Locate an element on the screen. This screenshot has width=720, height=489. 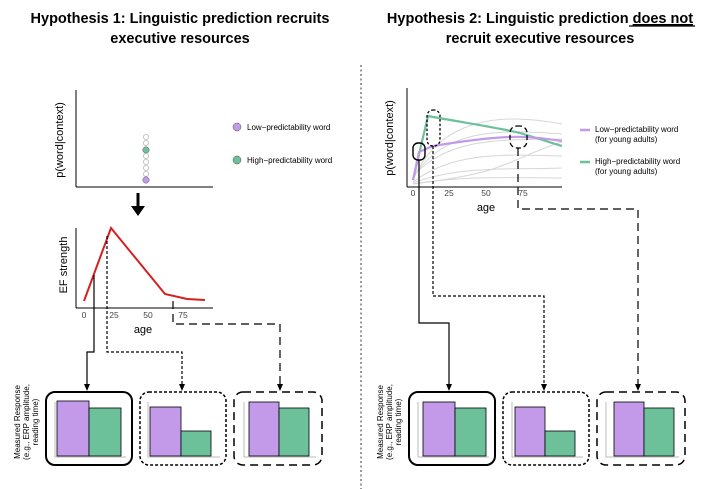
h1-connector-dotted is located at coordinates (144, 311).